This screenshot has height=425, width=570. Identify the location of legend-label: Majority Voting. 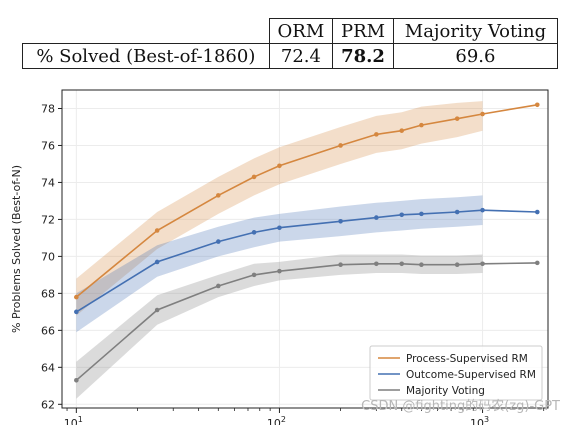
(445, 391).